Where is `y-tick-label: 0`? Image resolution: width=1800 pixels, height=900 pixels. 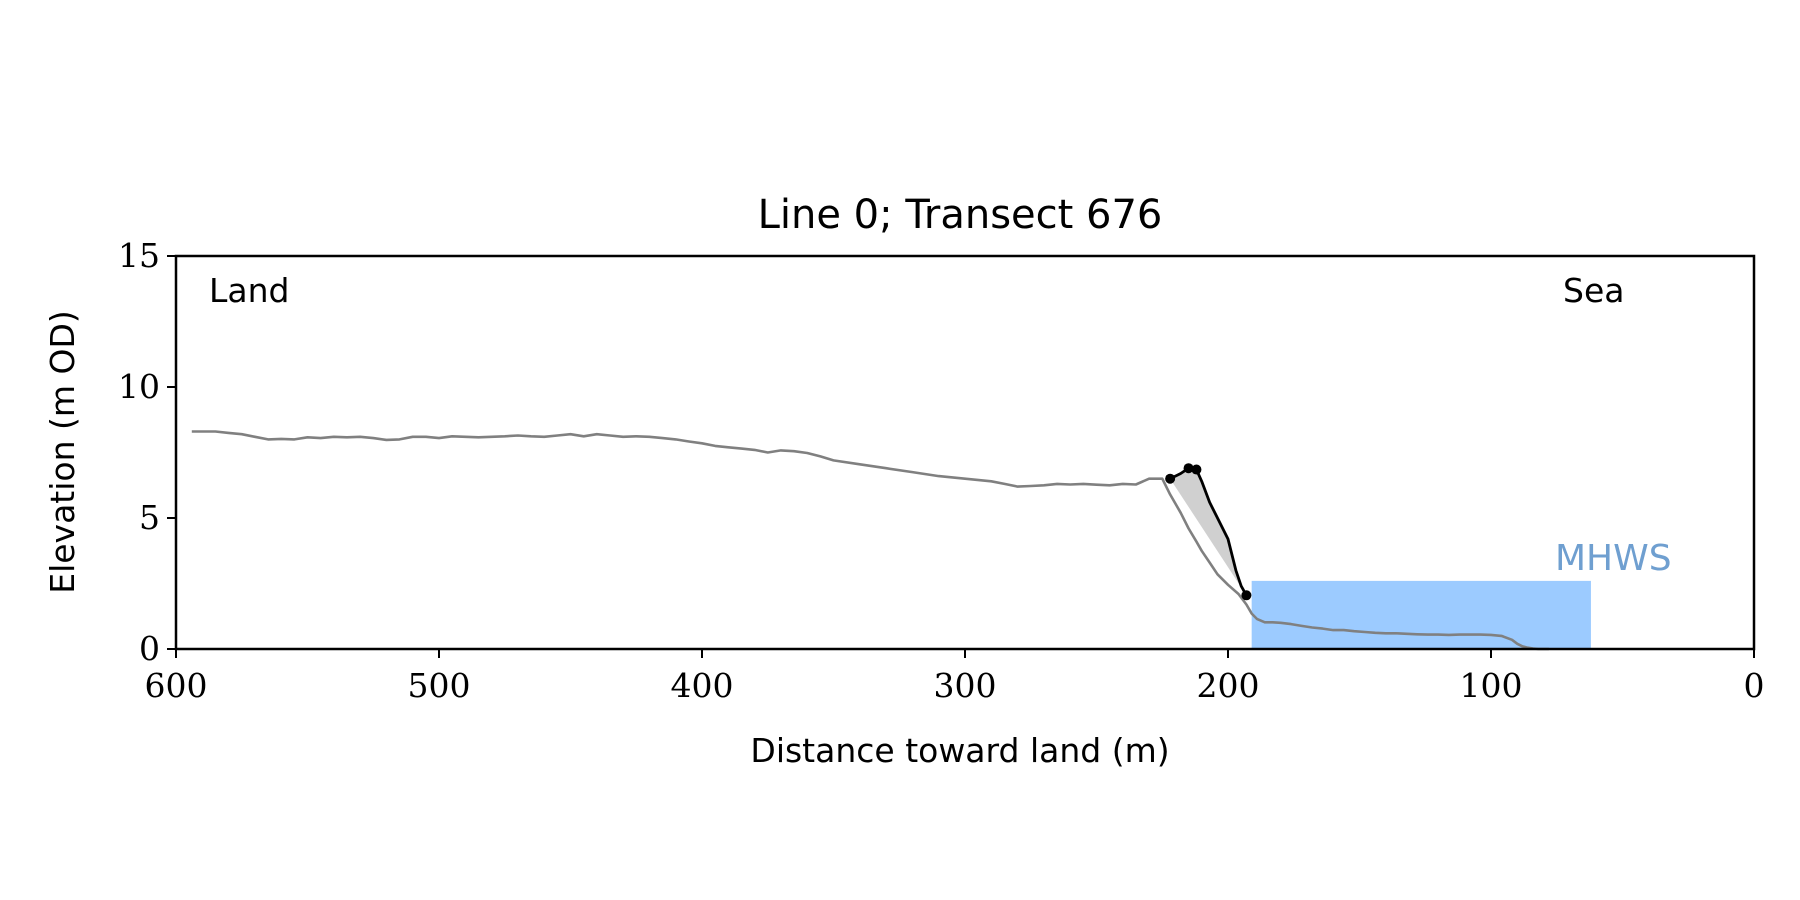
y-tick-label: 0 is located at coordinates (149, 648).